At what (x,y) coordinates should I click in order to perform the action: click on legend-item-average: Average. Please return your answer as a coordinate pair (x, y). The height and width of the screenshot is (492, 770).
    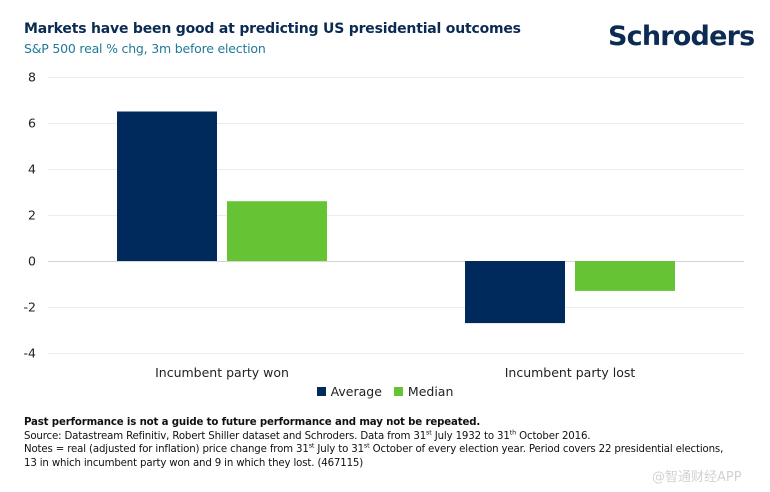
    Looking at the image, I should click on (349, 391).